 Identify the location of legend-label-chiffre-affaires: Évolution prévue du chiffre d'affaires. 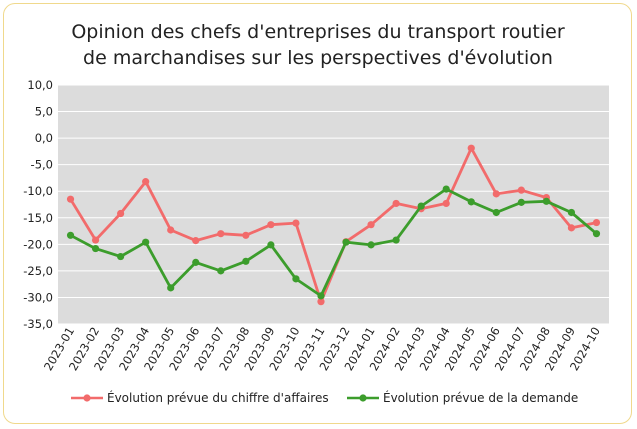
(218, 397).